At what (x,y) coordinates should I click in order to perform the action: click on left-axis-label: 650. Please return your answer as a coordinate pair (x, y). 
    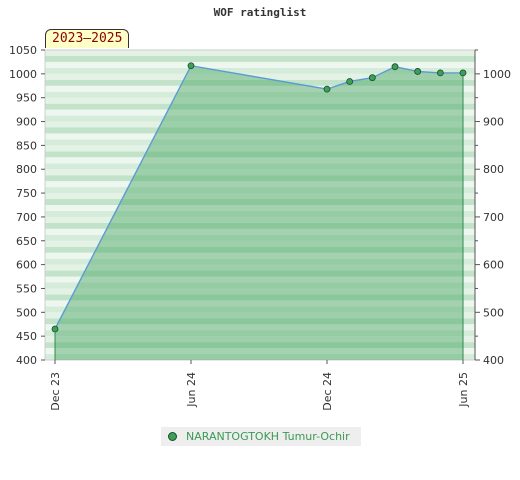
    Looking at the image, I should click on (26, 241).